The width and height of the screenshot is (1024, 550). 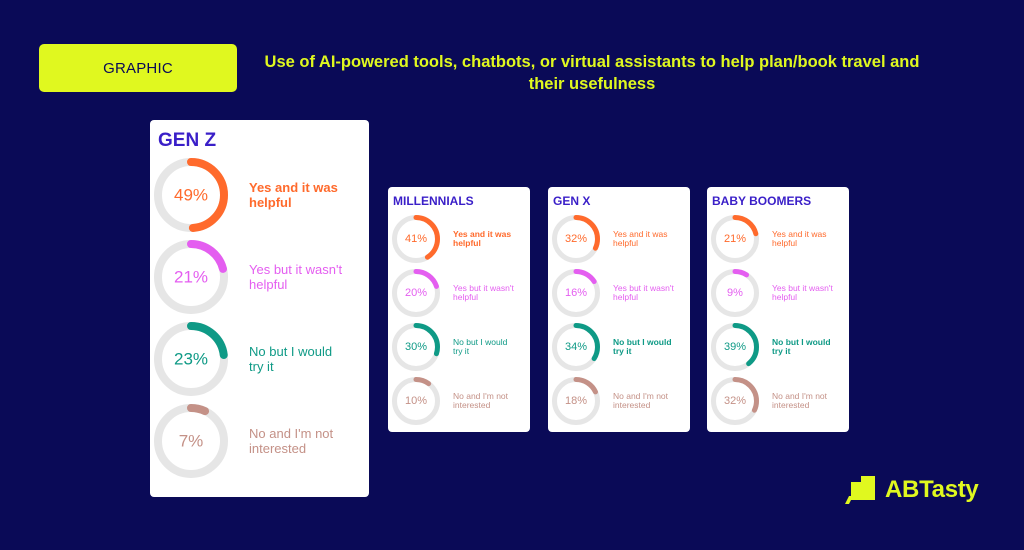 I want to click on percent-label: 16%, so click(x=576, y=293).